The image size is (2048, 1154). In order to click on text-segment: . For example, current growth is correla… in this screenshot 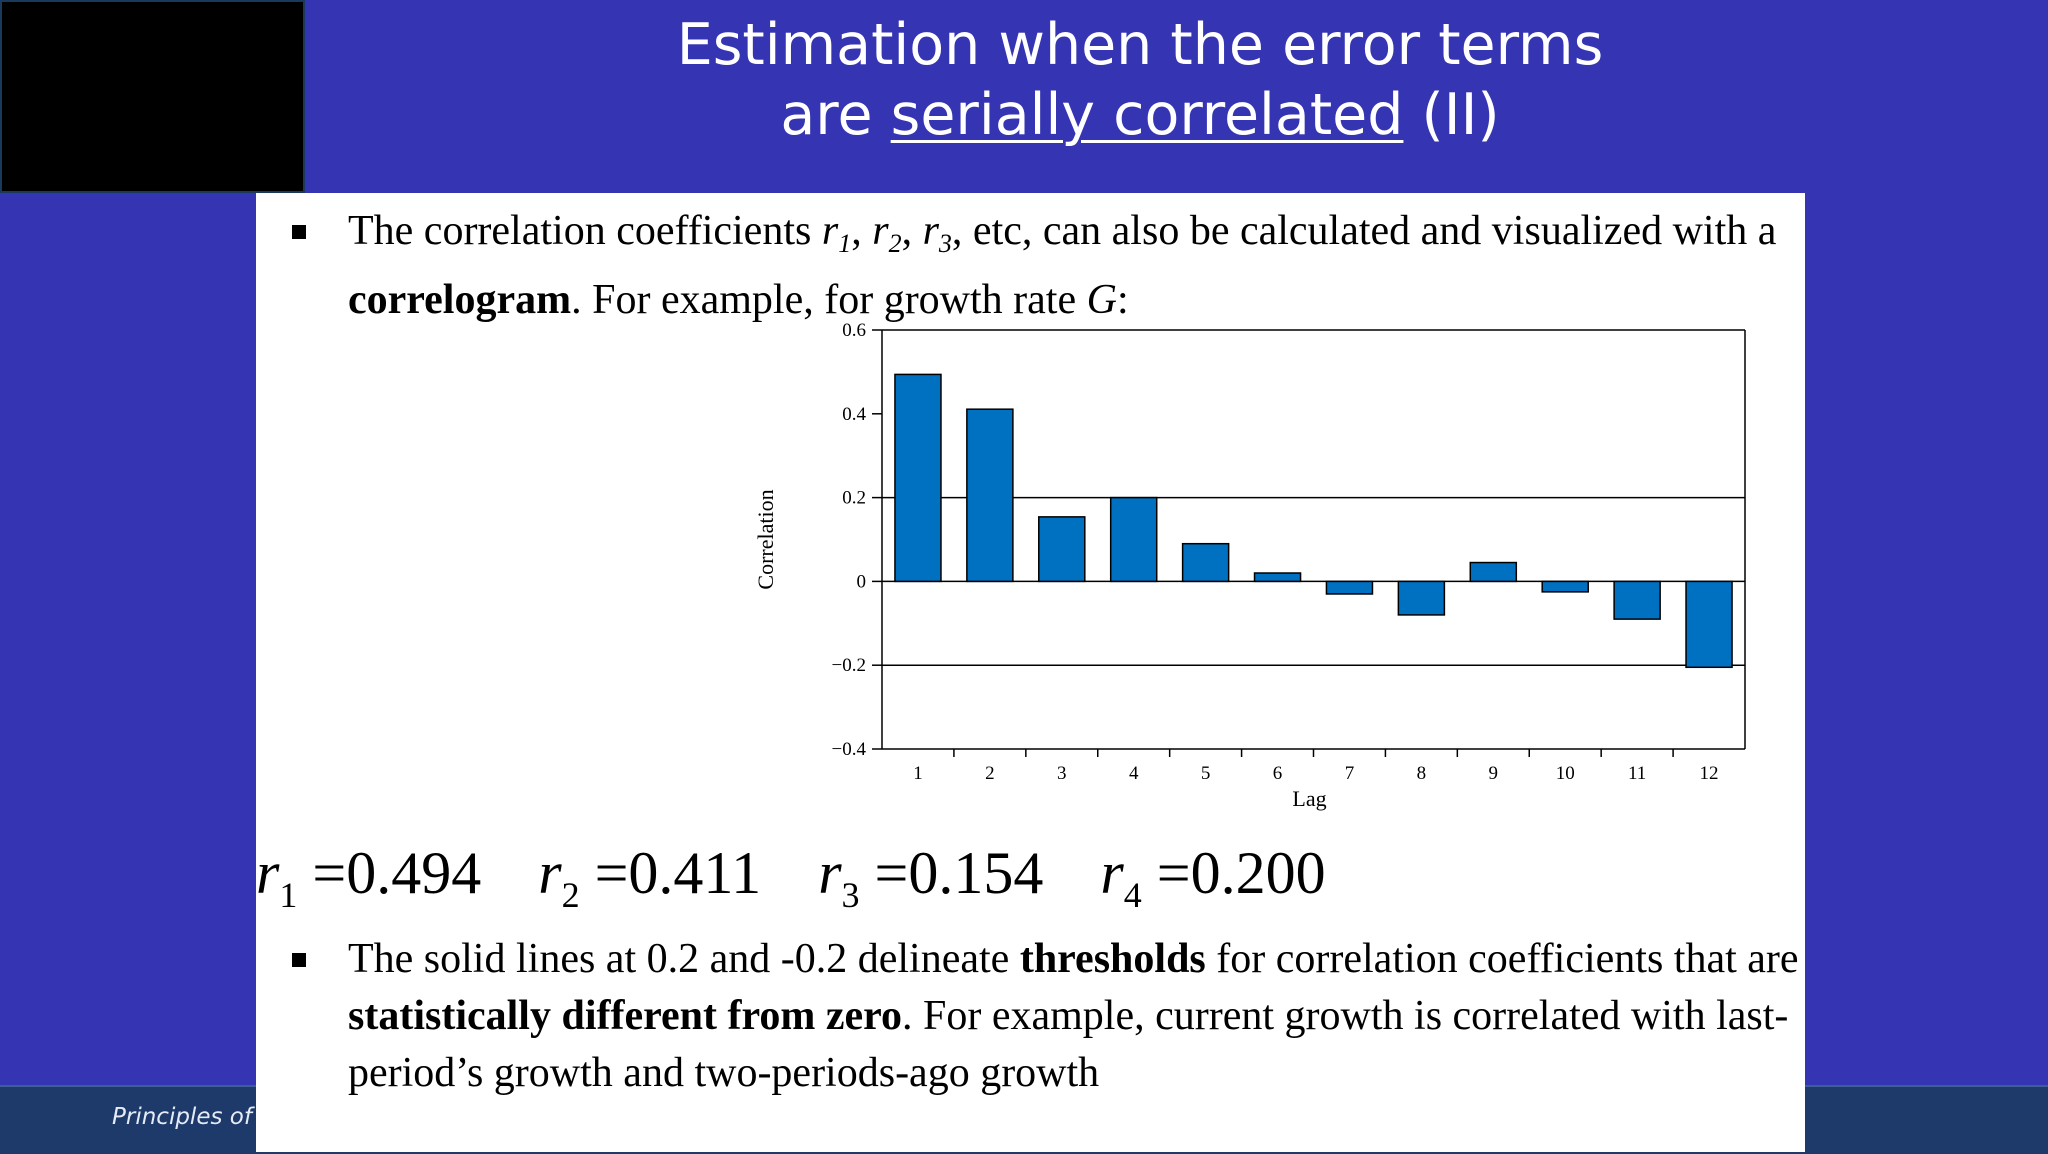, I will do `click(1068, 1044)`.